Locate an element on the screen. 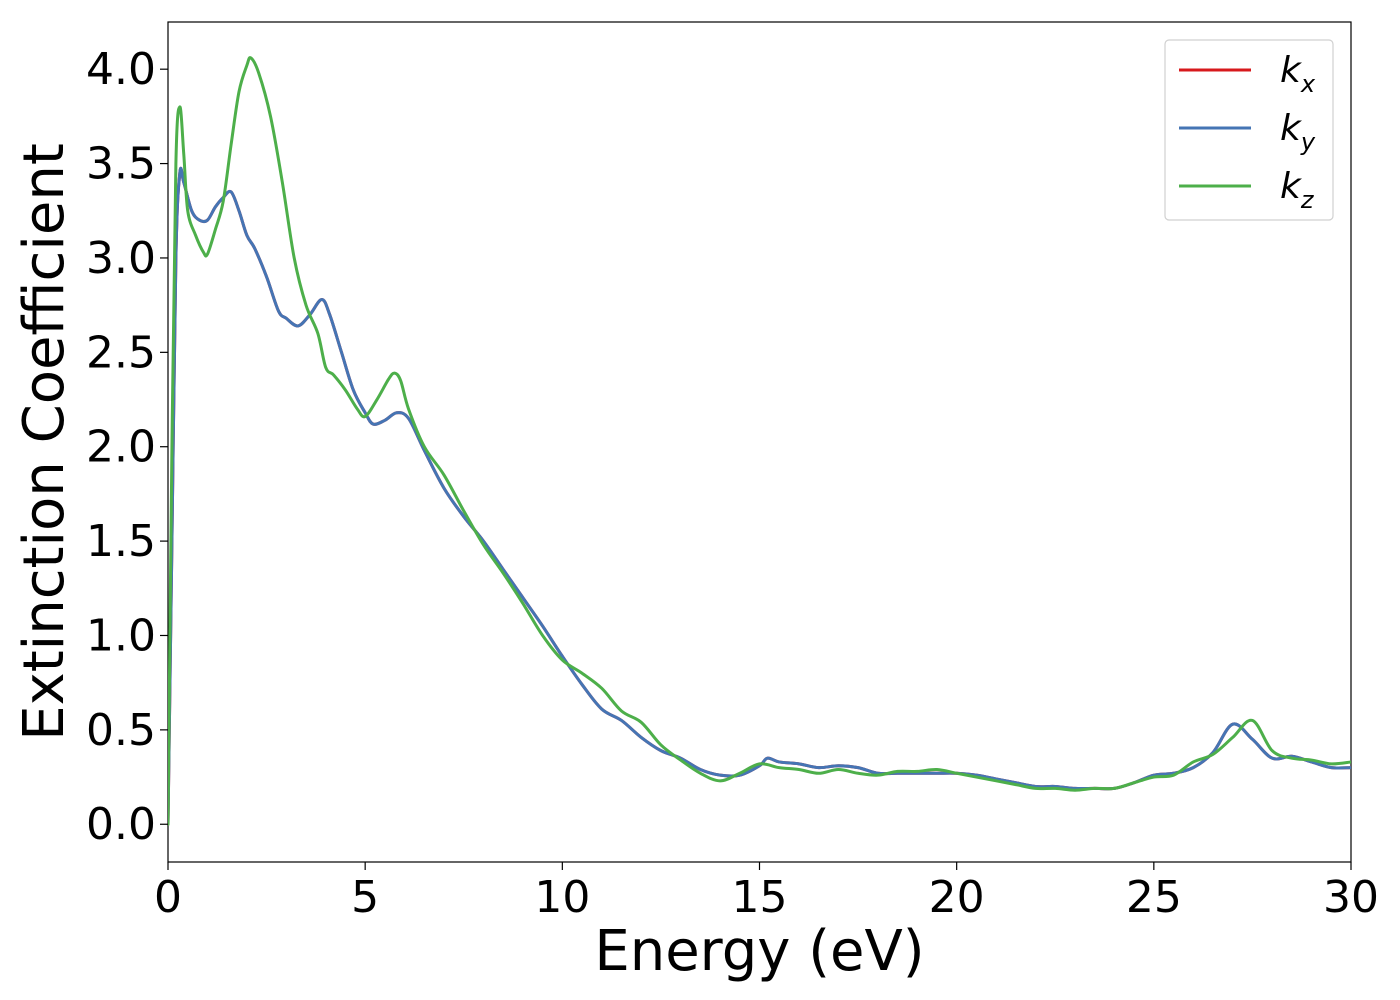  x-tick-label: 20 is located at coordinates (957, 897).